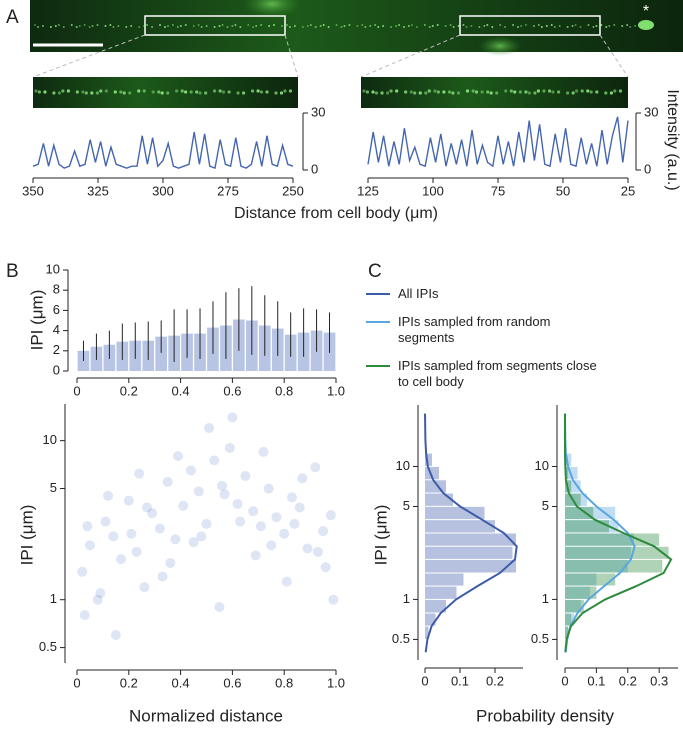 This screenshot has height=729, width=683. Describe the element at coordinates (330, 56) in the screenshot. I see `zoom-guides` at that location.